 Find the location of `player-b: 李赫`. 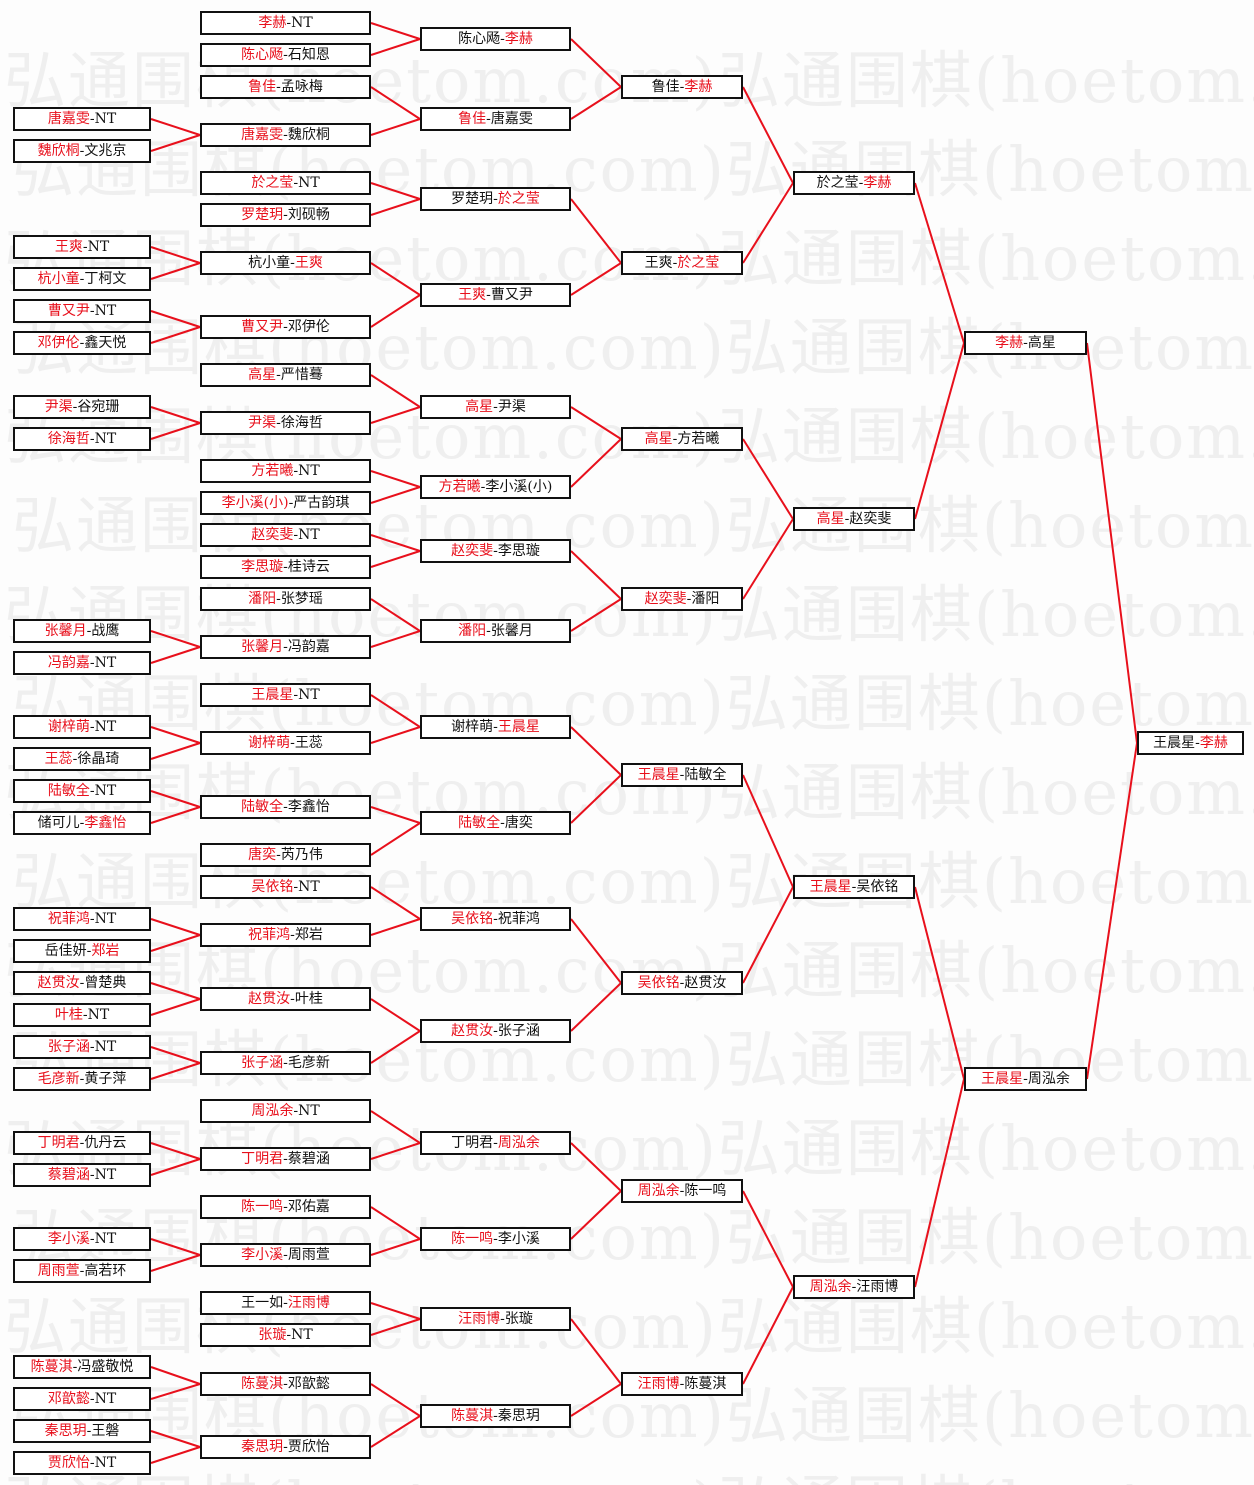

player-b: 李赫 is located at coordinates (698, 87).